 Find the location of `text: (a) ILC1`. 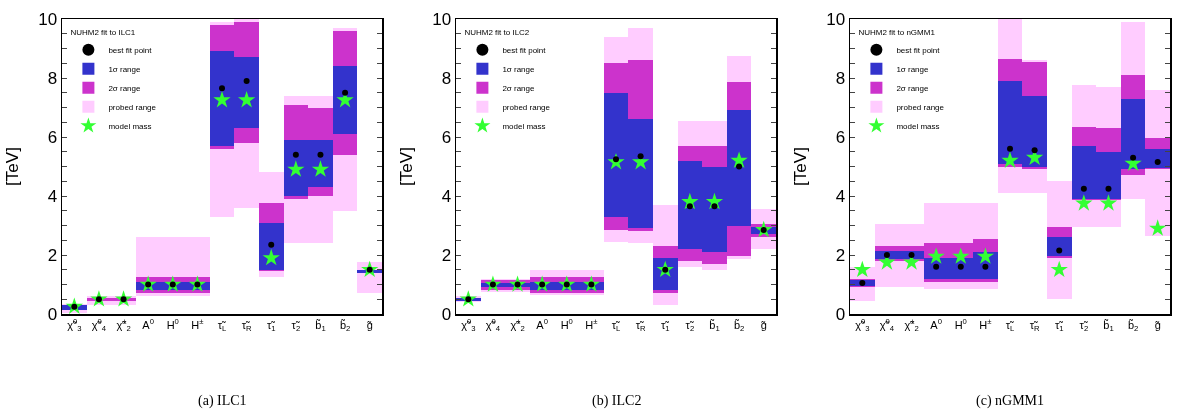

text: (a) ILC1 is located at coordinates (222, 401).